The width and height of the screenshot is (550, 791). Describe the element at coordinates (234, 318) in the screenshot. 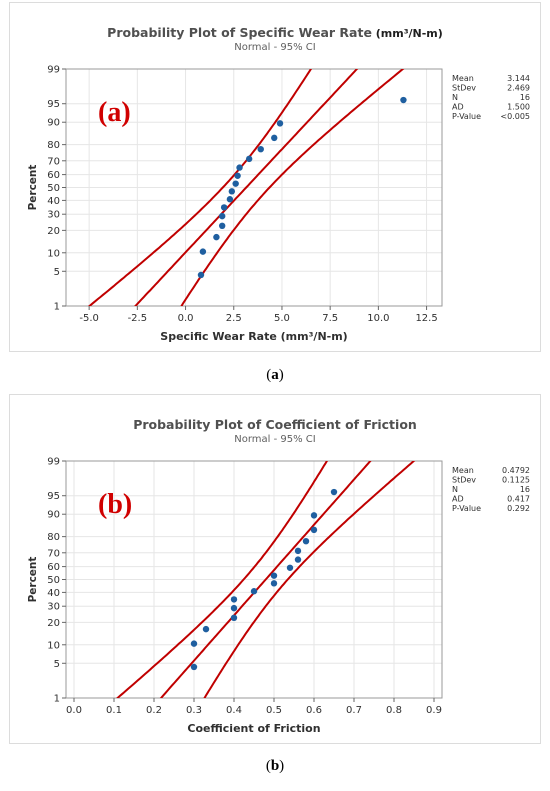

I see `x-tick-label: 2.5` at that location.